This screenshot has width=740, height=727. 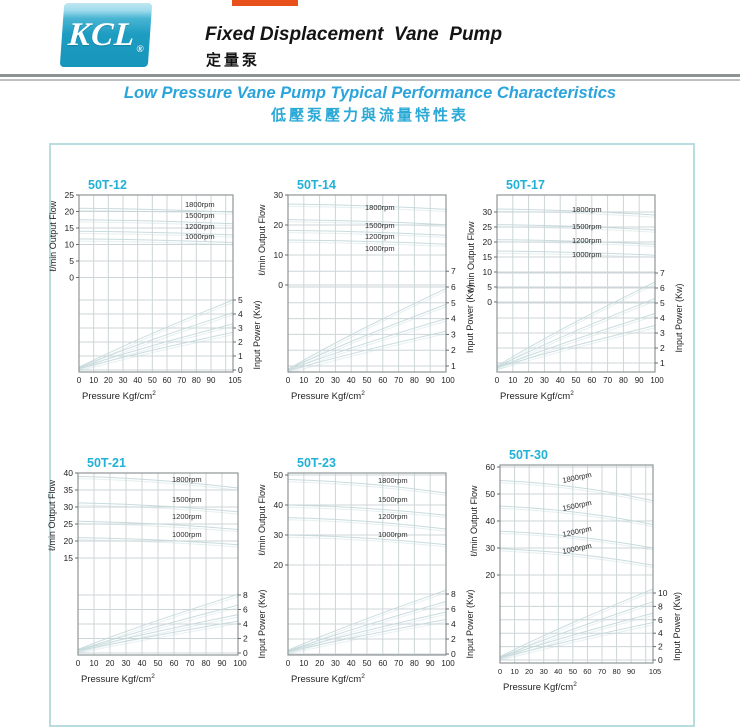 What do you see at coordinates (369, 115) in the screenshot?
I see `section-subtitle-chinese: 低壓泵壓力與流量特性表` at bounding box center [369, 115].